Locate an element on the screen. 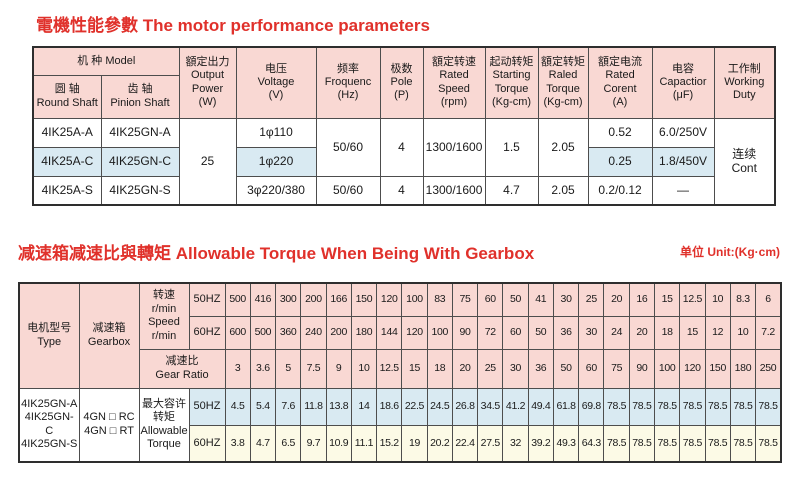 This screenshot has width=800, height=480. torque-60hz-cell: 6.5 is located at coordinates (288, 443).